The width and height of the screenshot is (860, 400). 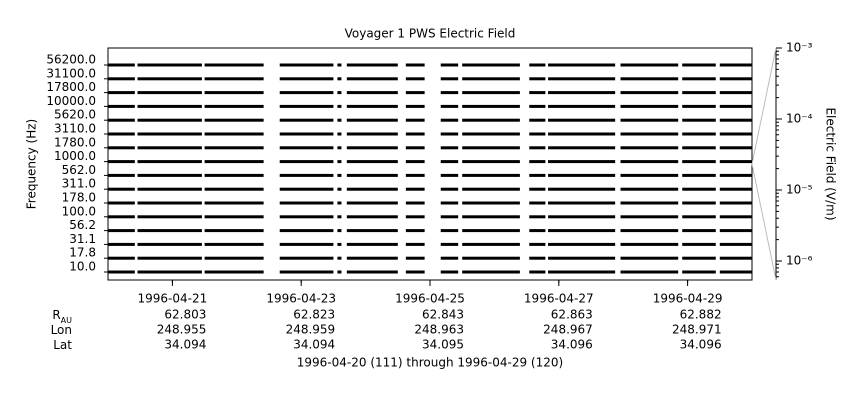 What do you see at coordinates (71, 73) in the screenshot?
I see `y-tick-label: 31100.0` at bounding box center [71, 73].